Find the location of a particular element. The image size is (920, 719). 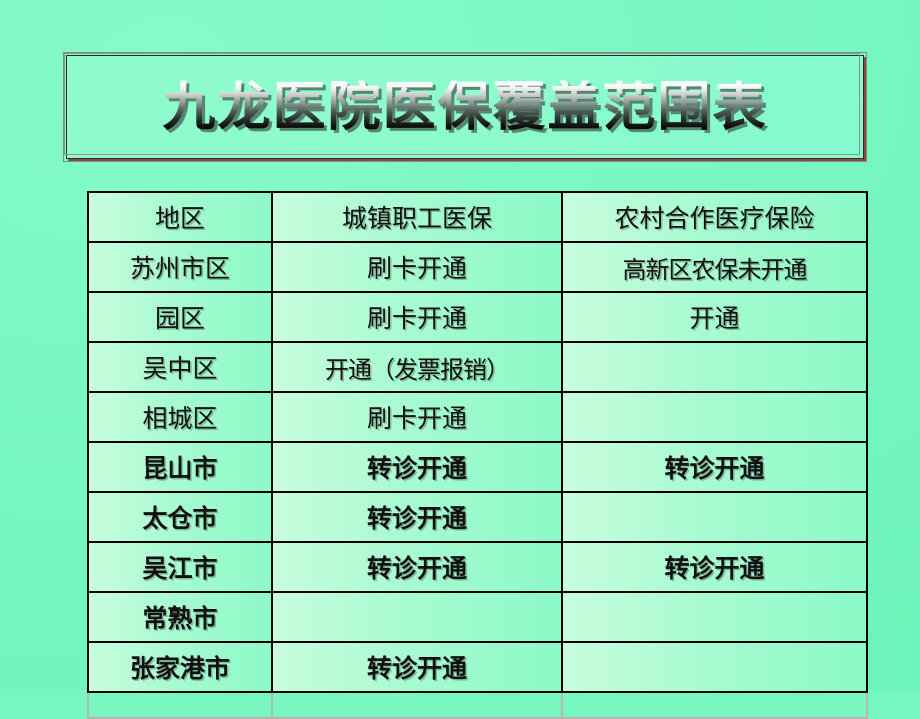

table-row: 相城区 刷卡开通 is located at coordinates (477, 417).